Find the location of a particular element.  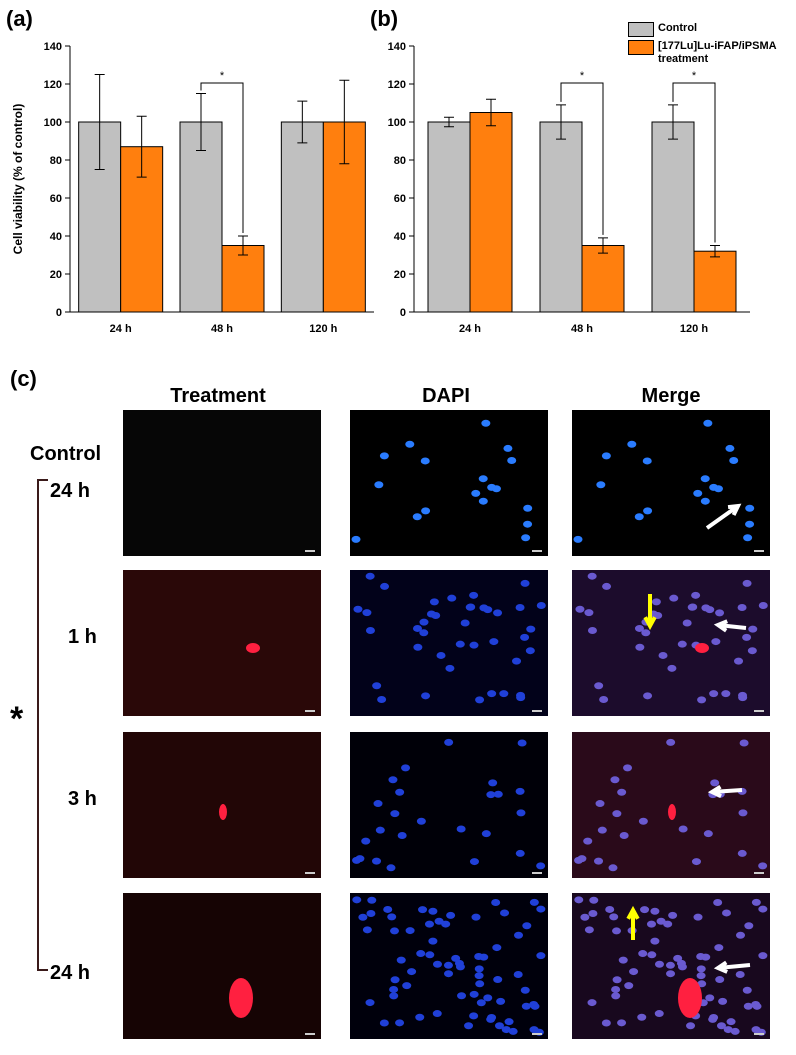

y-tick-label: 80 is located at coordinates (56, 161).